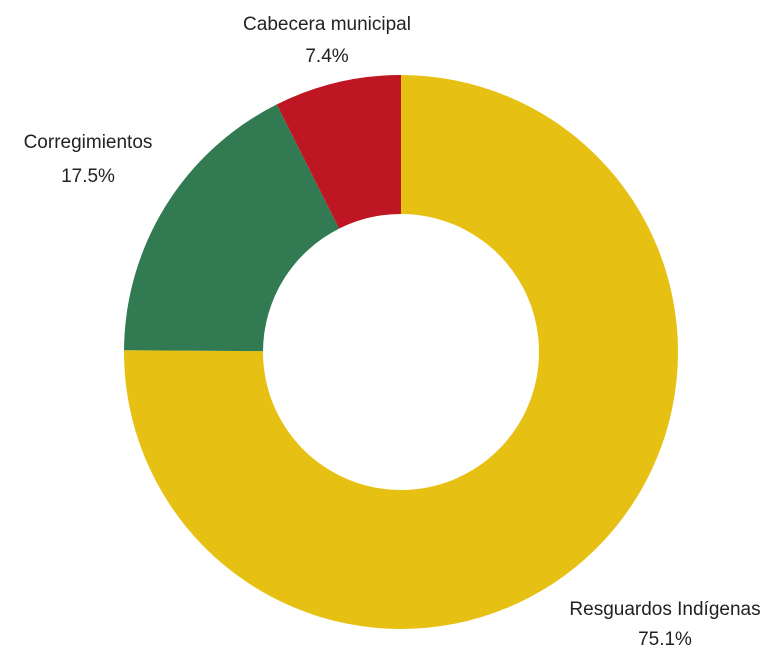  What do you see at coordinates (326, 56) in the screenshot?
I see `slice-value-label: 7.4%` at bounding box center [326, 56].